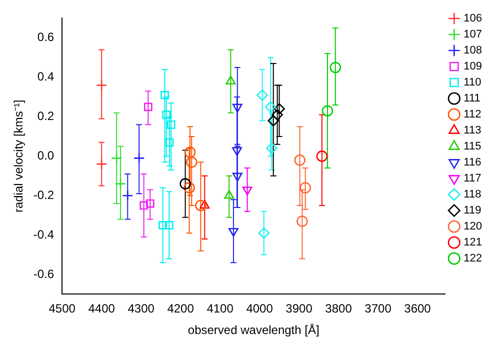 Image resolution: width=500 pixels, height=350 pixels. What do you see at coordinates (338, 309) in the screenshot?
I see `x-tick-label: 3800` at bounding box center [338, 309].